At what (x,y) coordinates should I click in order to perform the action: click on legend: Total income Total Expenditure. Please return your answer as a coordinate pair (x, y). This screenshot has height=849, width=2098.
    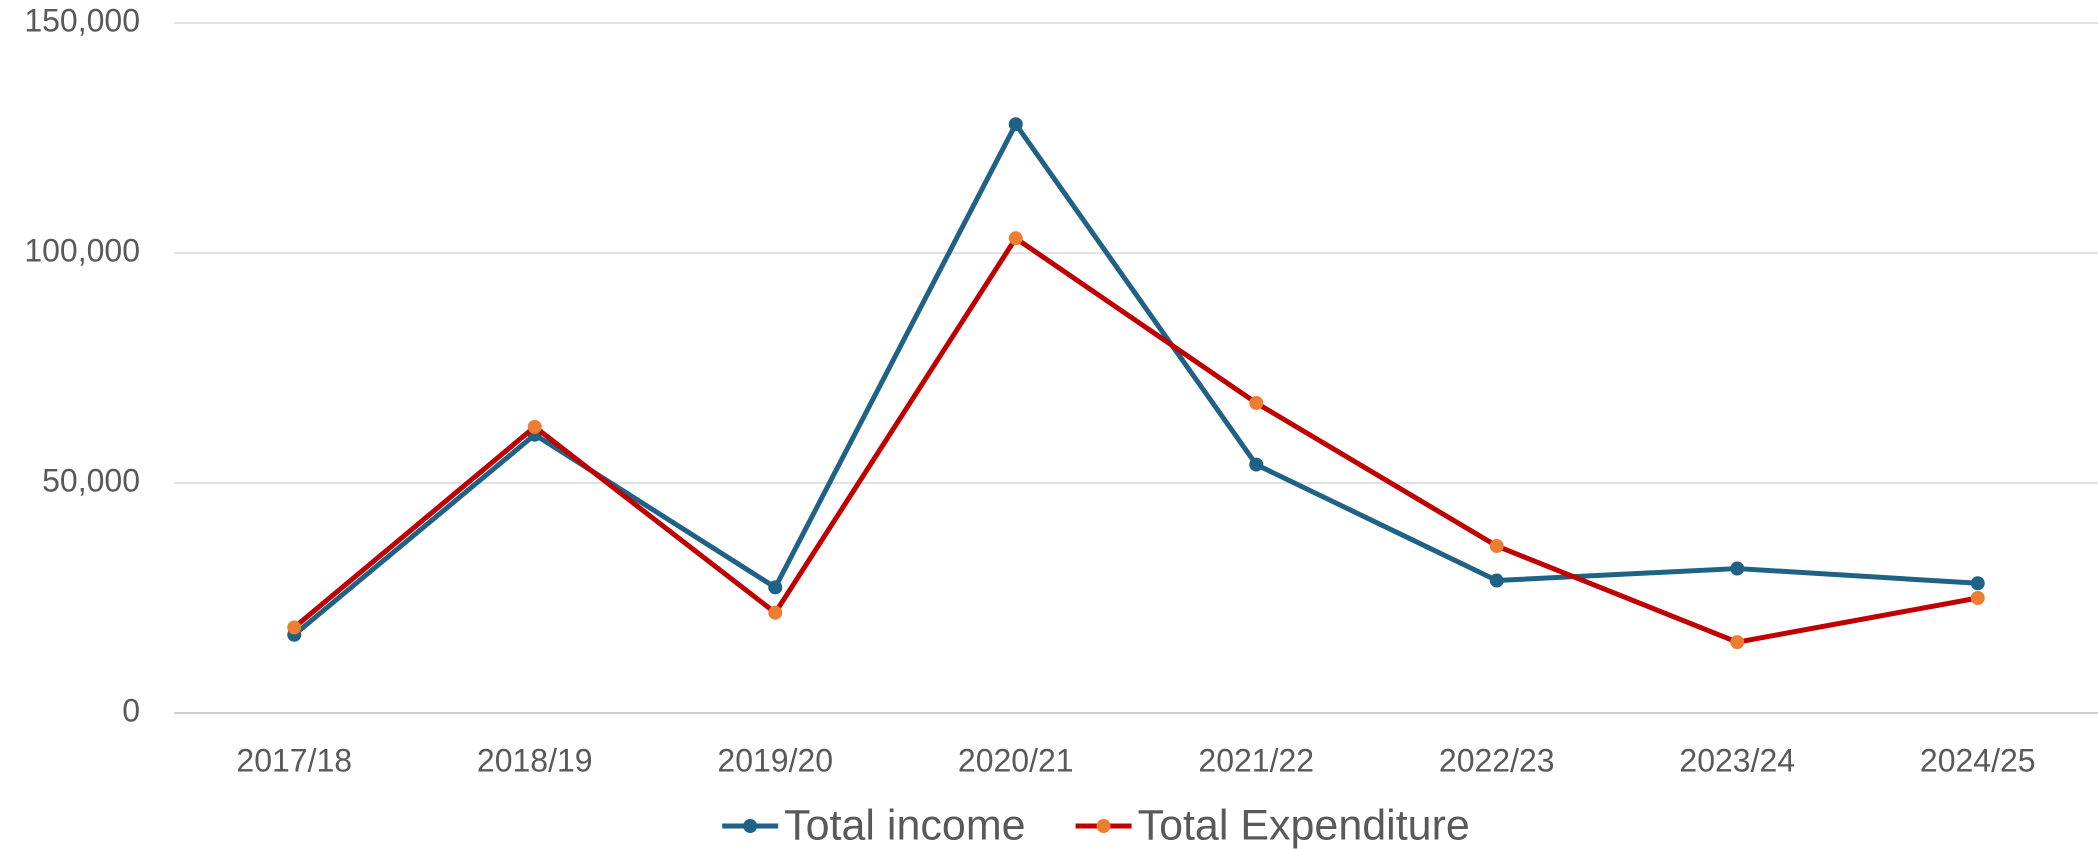
    Looking at the image, I should click on (1096, 825).